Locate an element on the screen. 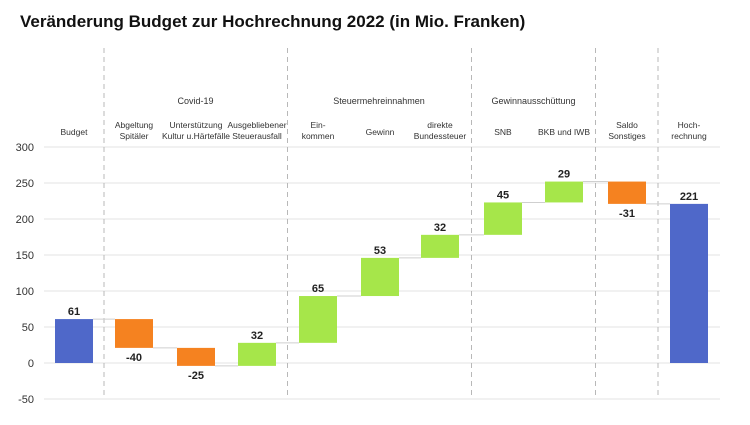 The image size is (750, 425). x-category-label: direkte is located at coordinates (440, 125).